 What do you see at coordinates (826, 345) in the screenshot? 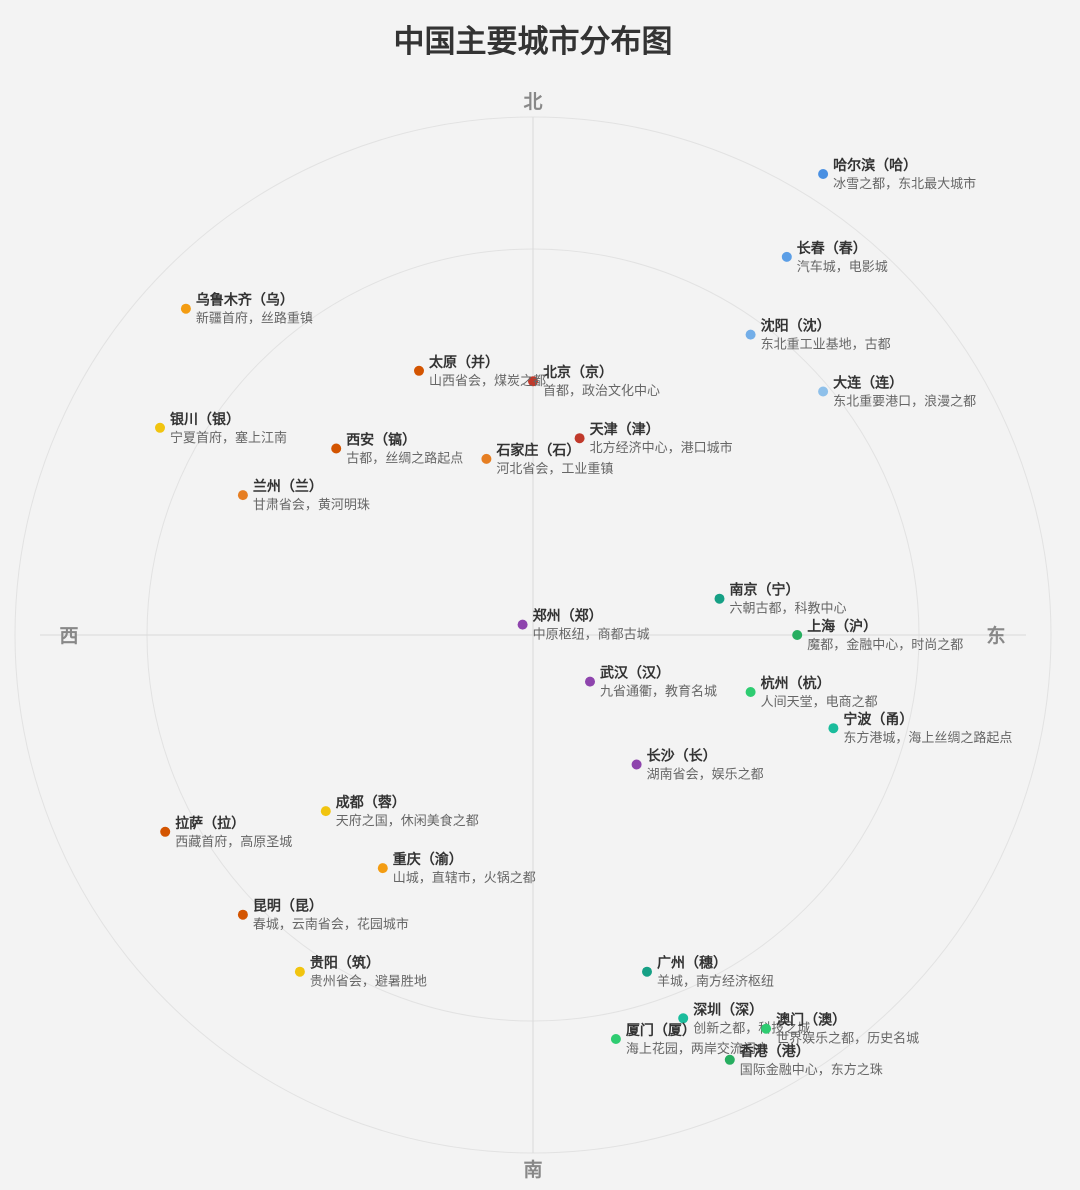
I see `city-description-label: 东北重工业基地，古都` at bounding box center [826, 345].